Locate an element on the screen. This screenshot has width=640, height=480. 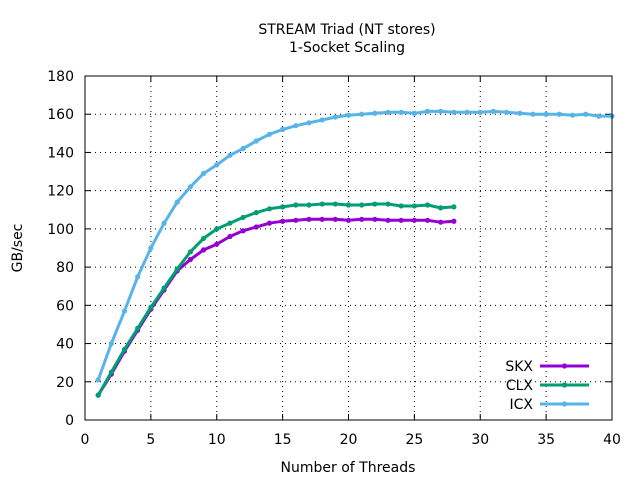
legend-label-icx: ICX is located at coordinates (522, 405).